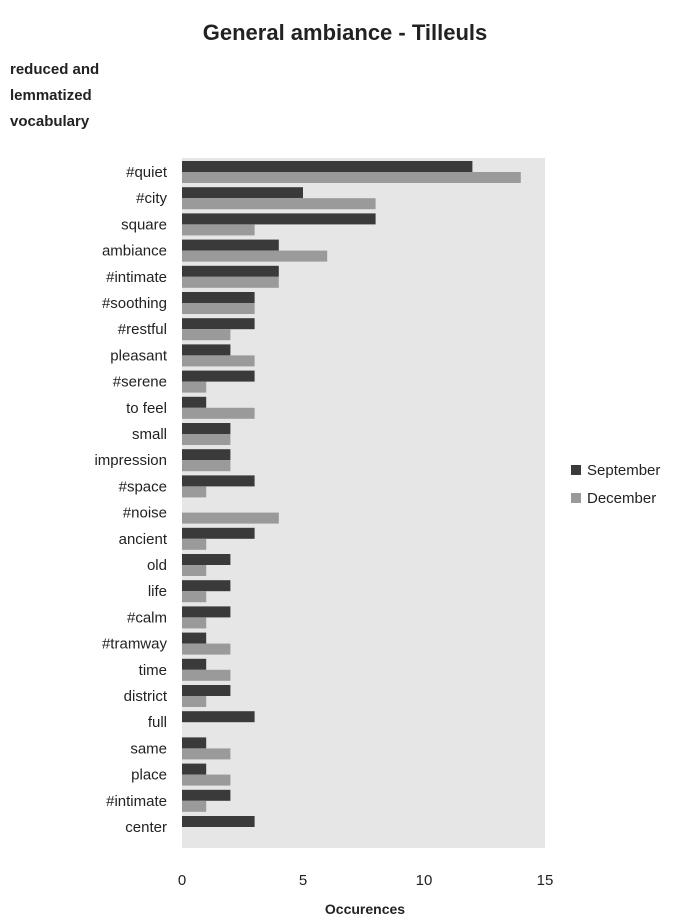 This screenshot has height=921, width=679. What do you see at coordinates (576, 498) in the screenshot?
I see `legend-swatch-december` at bounding box center [576, 498].